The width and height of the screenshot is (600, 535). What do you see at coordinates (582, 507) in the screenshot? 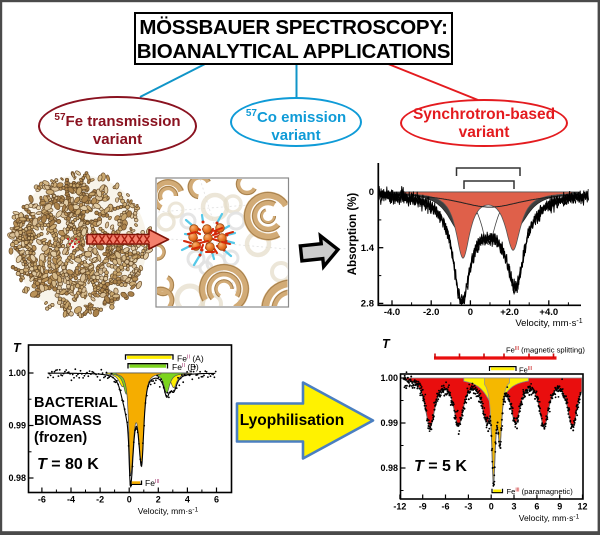
I see `svg-text: 12` at bounding box center [582, 507].